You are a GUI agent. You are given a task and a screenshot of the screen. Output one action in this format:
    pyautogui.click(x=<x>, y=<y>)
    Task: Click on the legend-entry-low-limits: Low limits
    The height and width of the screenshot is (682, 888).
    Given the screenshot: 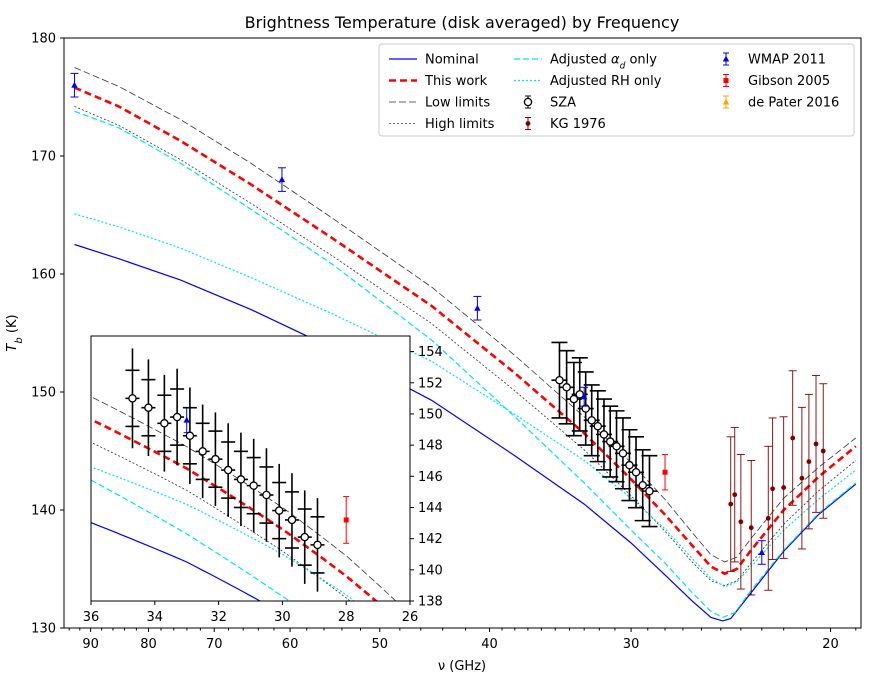 What is the action you would take?
    pyautogui.click(x=439, y=103)
    